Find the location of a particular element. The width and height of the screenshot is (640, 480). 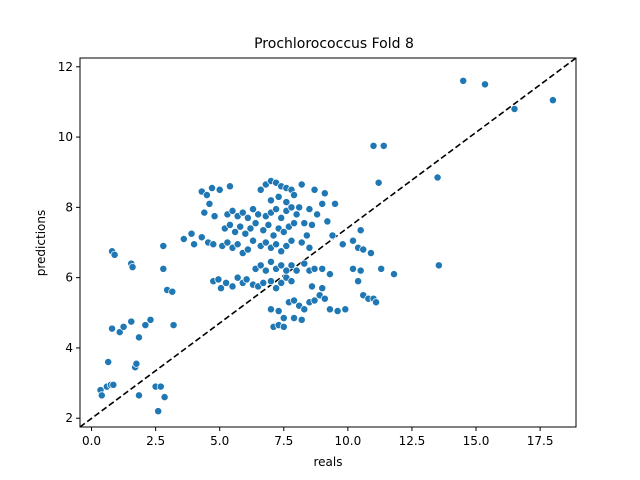

x-tick-label: 12.5 is located at coordinates (412, 441).